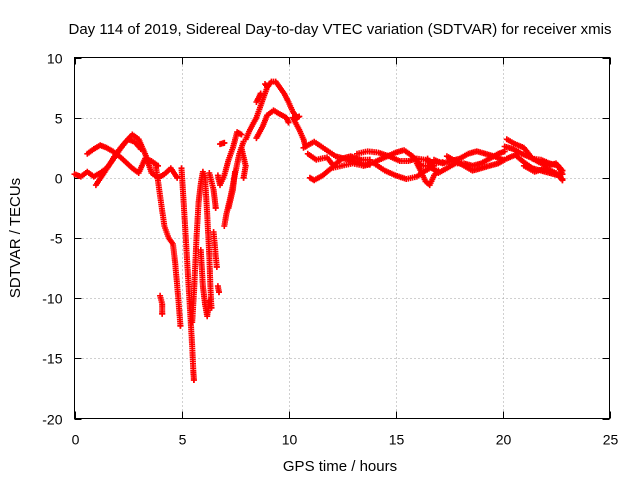  What do you see at coordinates (59, 119) in the screenshot?
I see `y-tick-label: 5` at bounding box center [59, 119].